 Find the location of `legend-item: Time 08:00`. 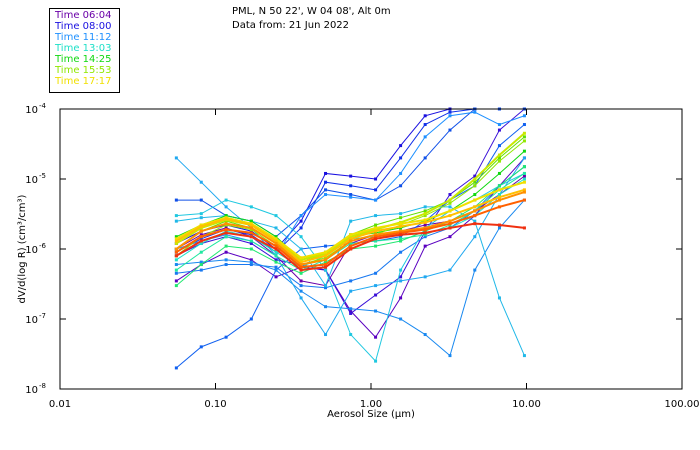

legend-item: Time 08:00 is located at coordinates (83, 26).